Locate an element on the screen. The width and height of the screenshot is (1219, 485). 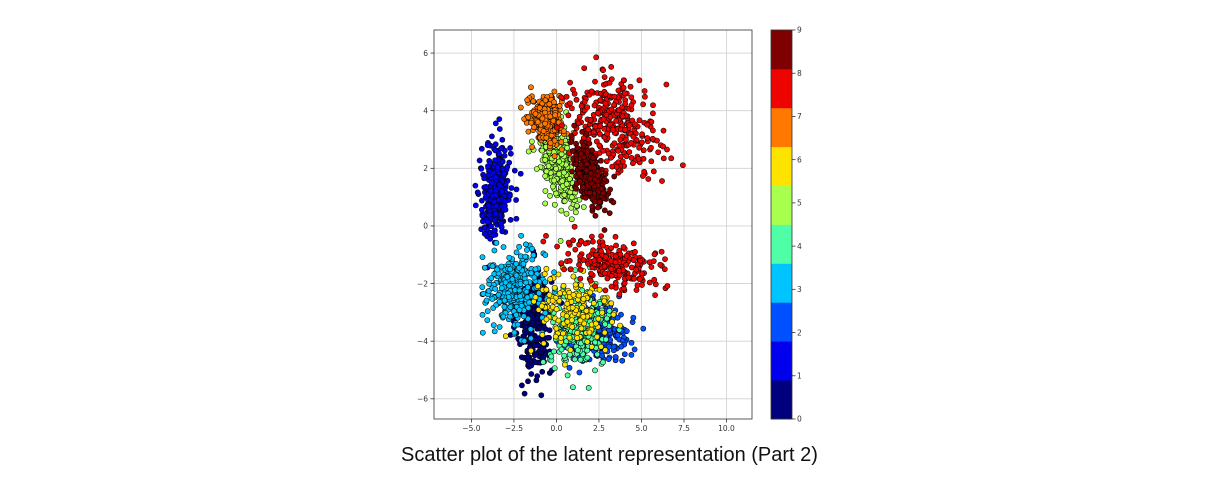
colorbar-tick-label: 5 is located at coordinates (799, 203).